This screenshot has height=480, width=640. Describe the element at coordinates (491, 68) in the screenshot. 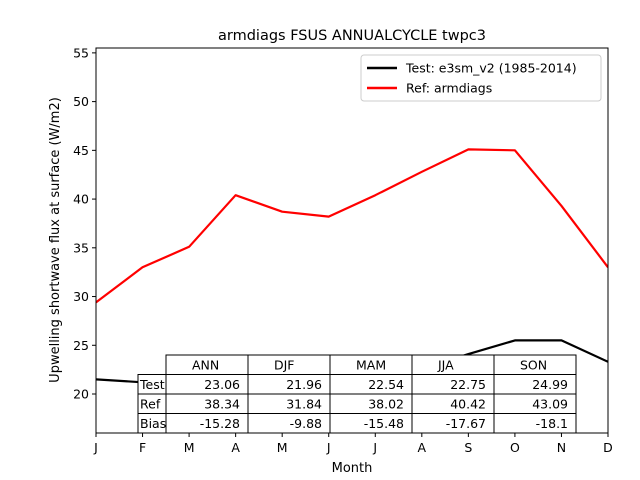

I see `legend-label-test: Test: e3sm_v2 (1985-2014)` at that location.